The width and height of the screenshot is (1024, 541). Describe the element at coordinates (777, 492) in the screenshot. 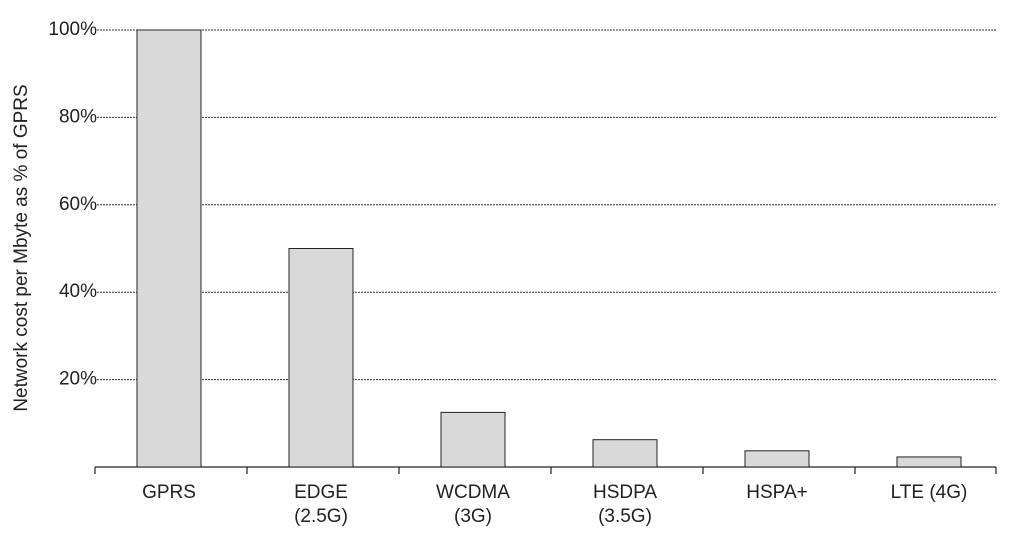

I see `x-tick-label: HSPA+` at that location.